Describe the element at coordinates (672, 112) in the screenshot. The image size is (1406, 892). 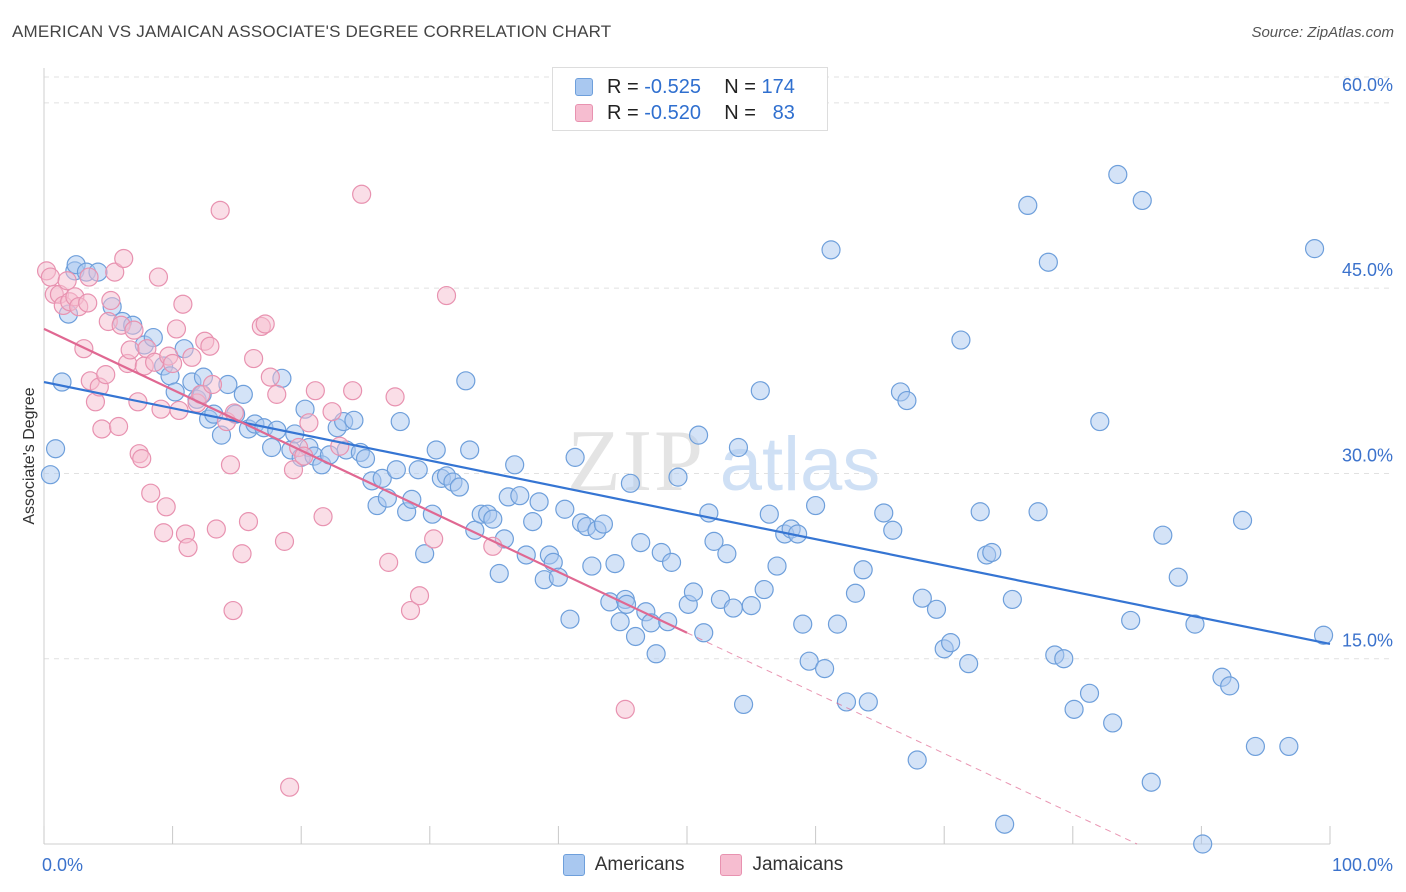
I see `jamaicans-r-value: -0.520` at that location.